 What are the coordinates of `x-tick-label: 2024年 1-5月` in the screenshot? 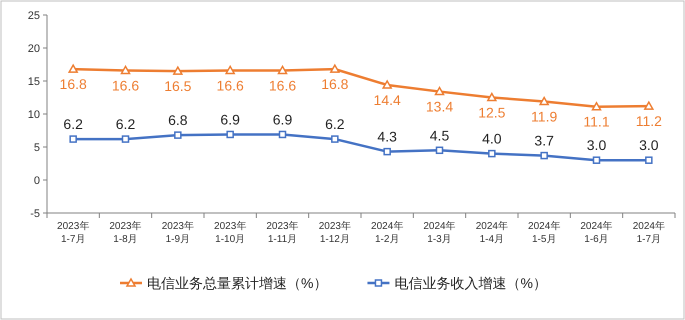 It's located at (544, 232).